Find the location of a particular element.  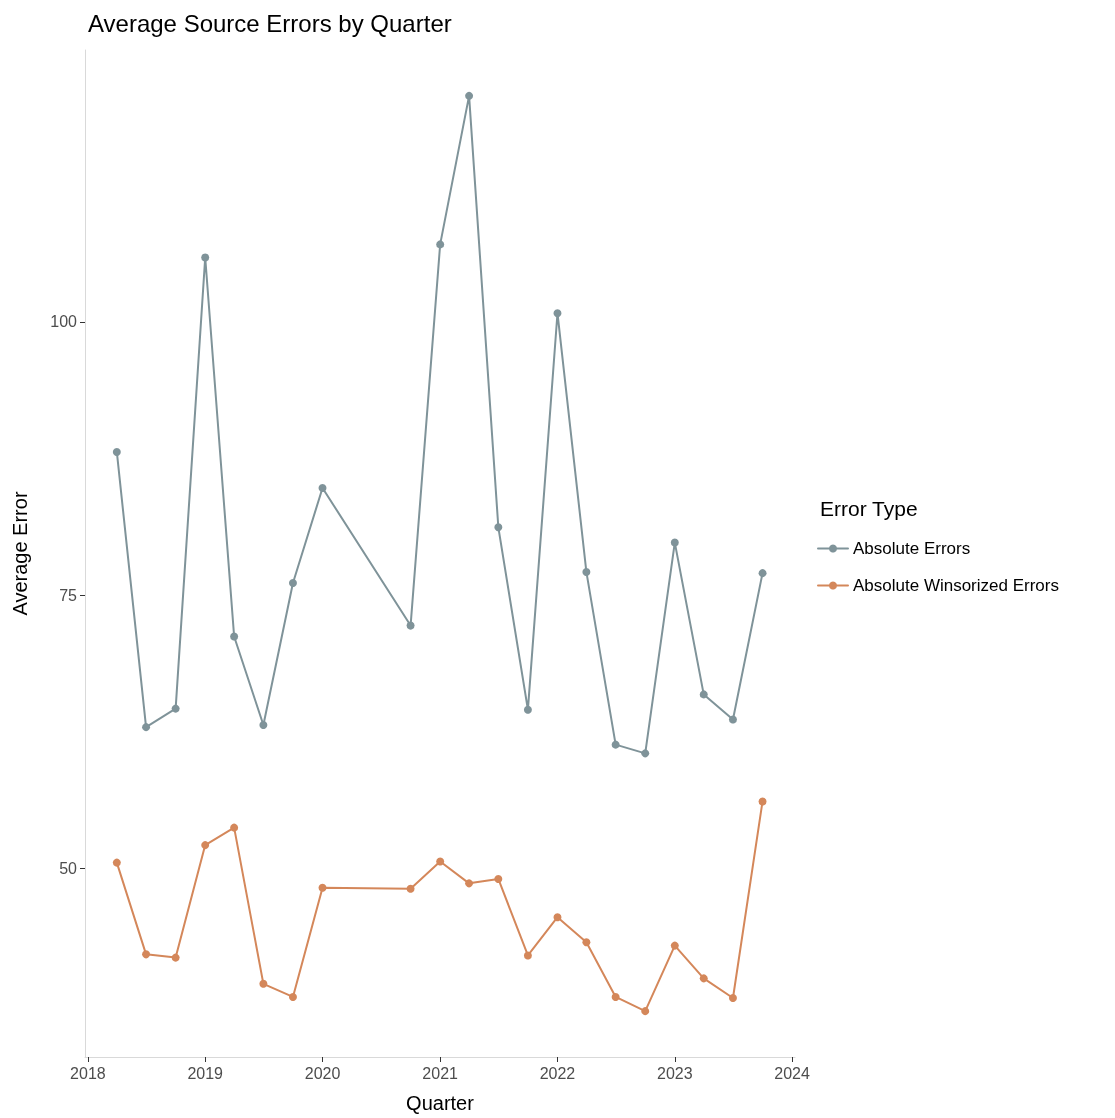

x-tick-label: 2022 is located at coordinates (557, 1073).